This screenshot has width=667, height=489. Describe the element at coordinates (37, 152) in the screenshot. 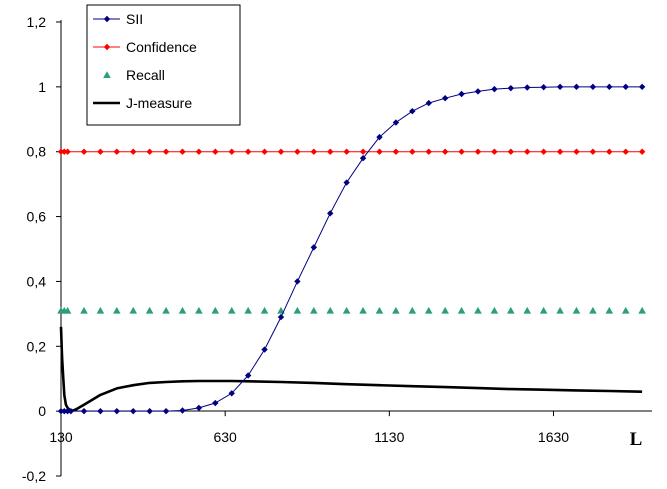

I see `y-tick-label: 0,8` at that location.